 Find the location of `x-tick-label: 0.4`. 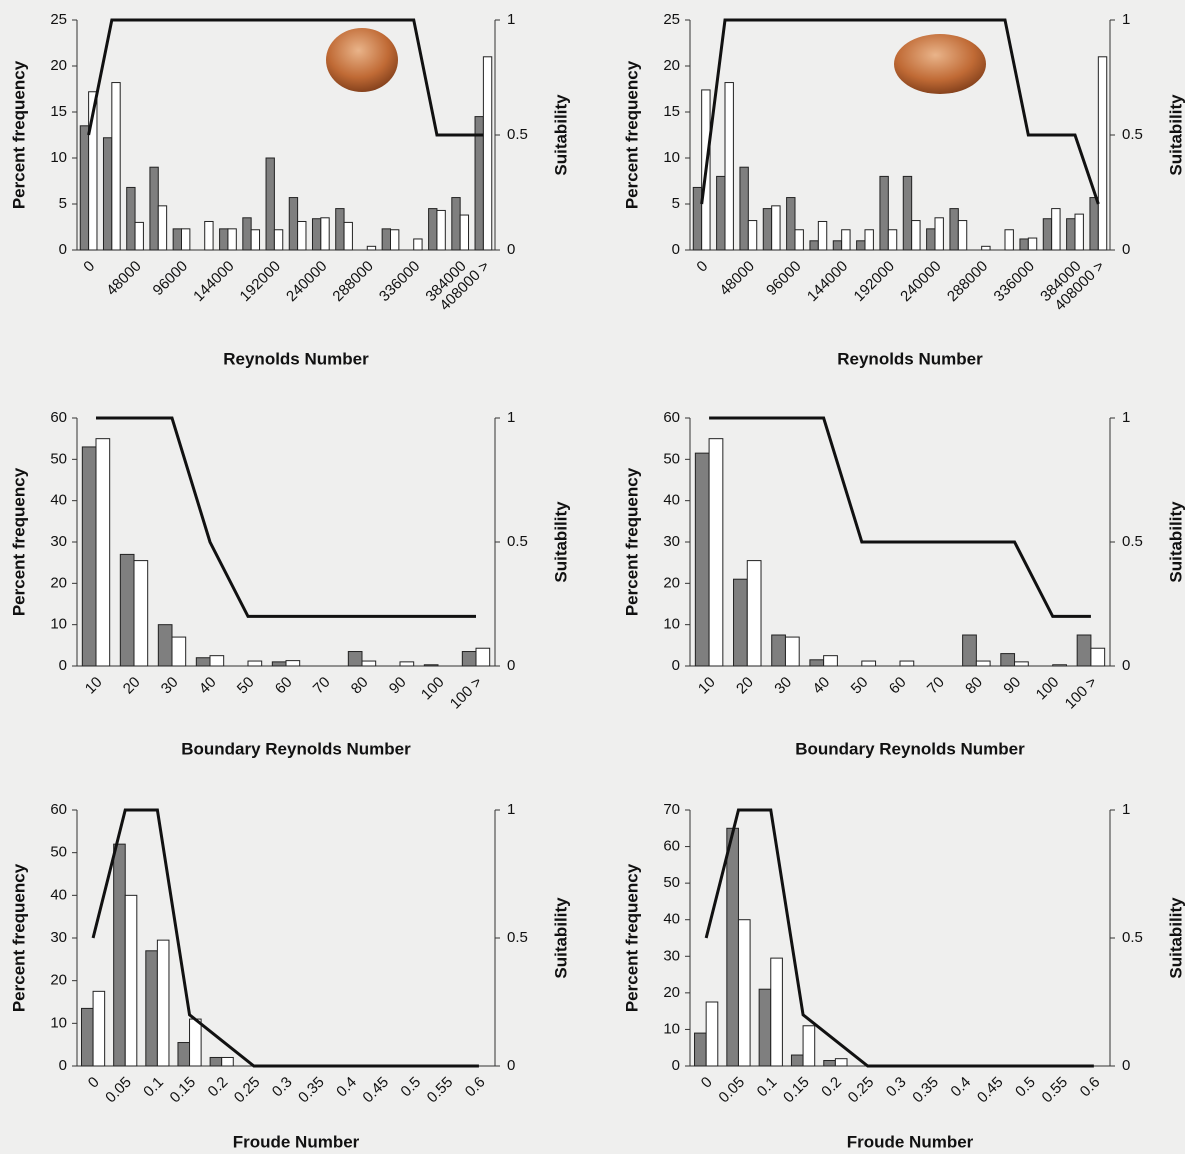

x-tick-label: 0.4 is located at coordinates (960, 1087).